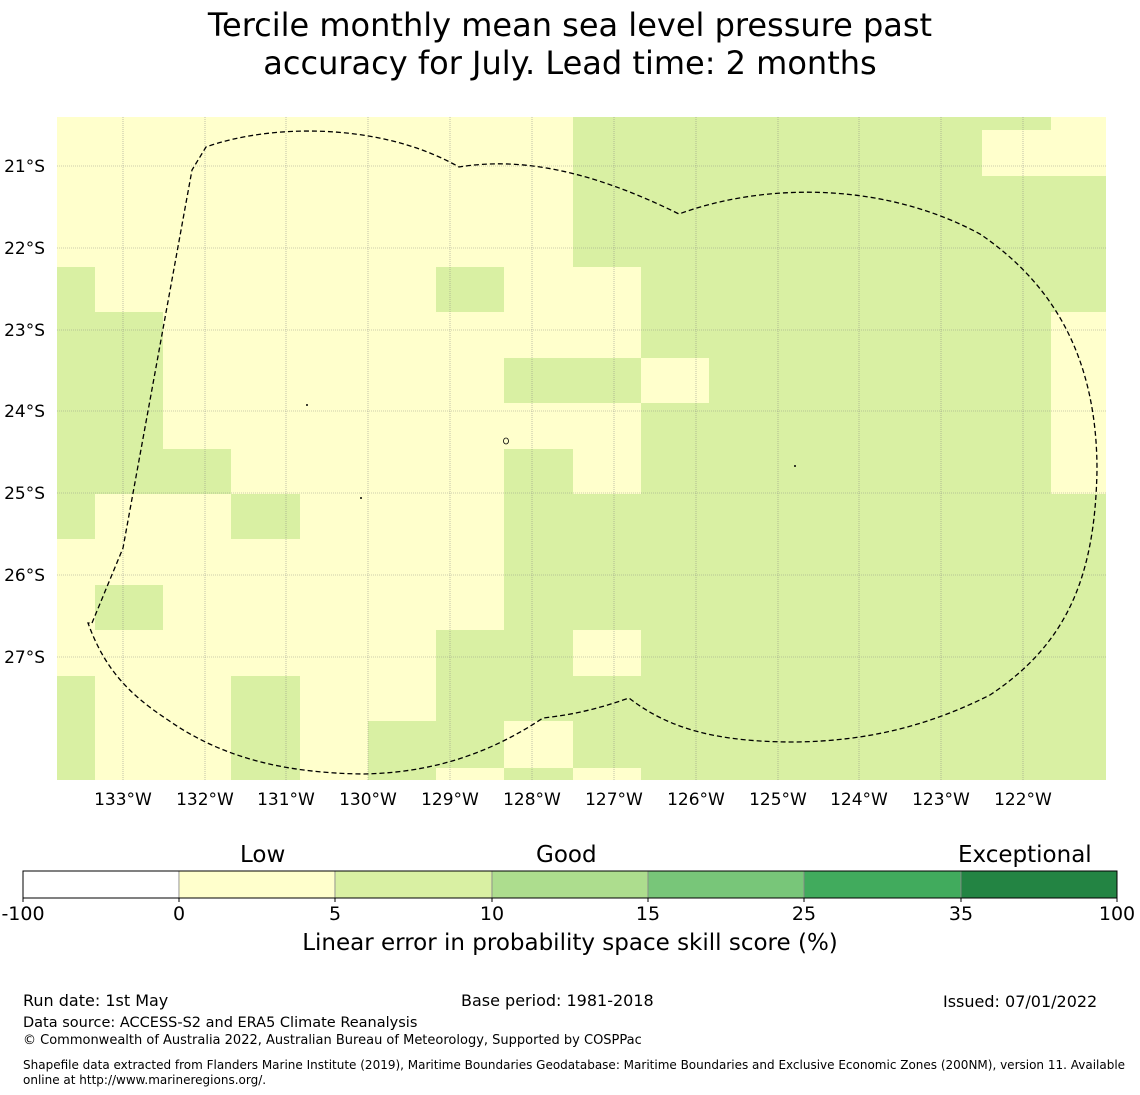 This screenshot has height=1095, width=1140. Describe the element at coordinates (96, 1000) in the screenshot. I see `run-date: Run date: 1st May` at that location.